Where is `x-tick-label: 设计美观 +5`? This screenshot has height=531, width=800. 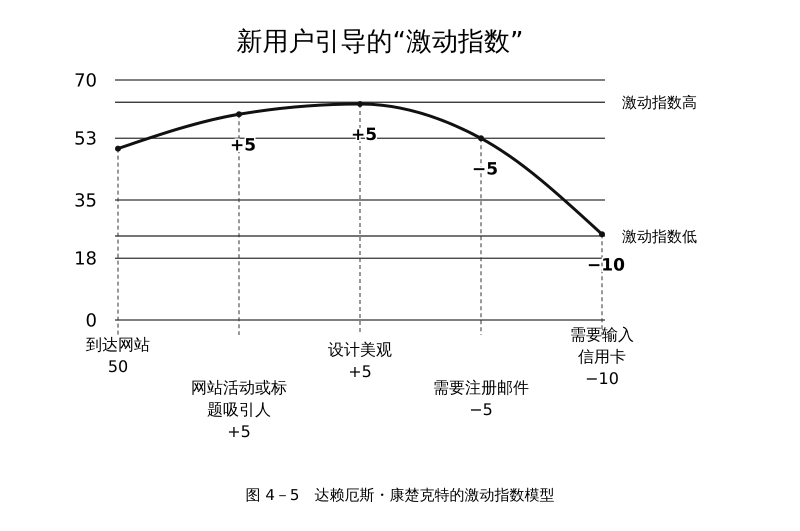
x-tick-label: 设计美观 +5 is located at coordinates (360, 360).